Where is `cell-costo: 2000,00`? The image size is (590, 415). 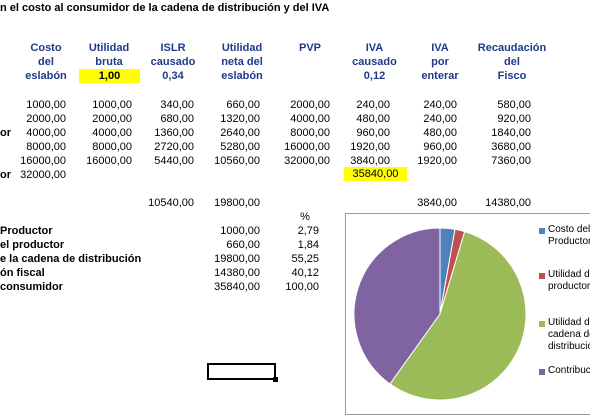
cell-costo: 2000,00 is located at coordinates (46, 119).